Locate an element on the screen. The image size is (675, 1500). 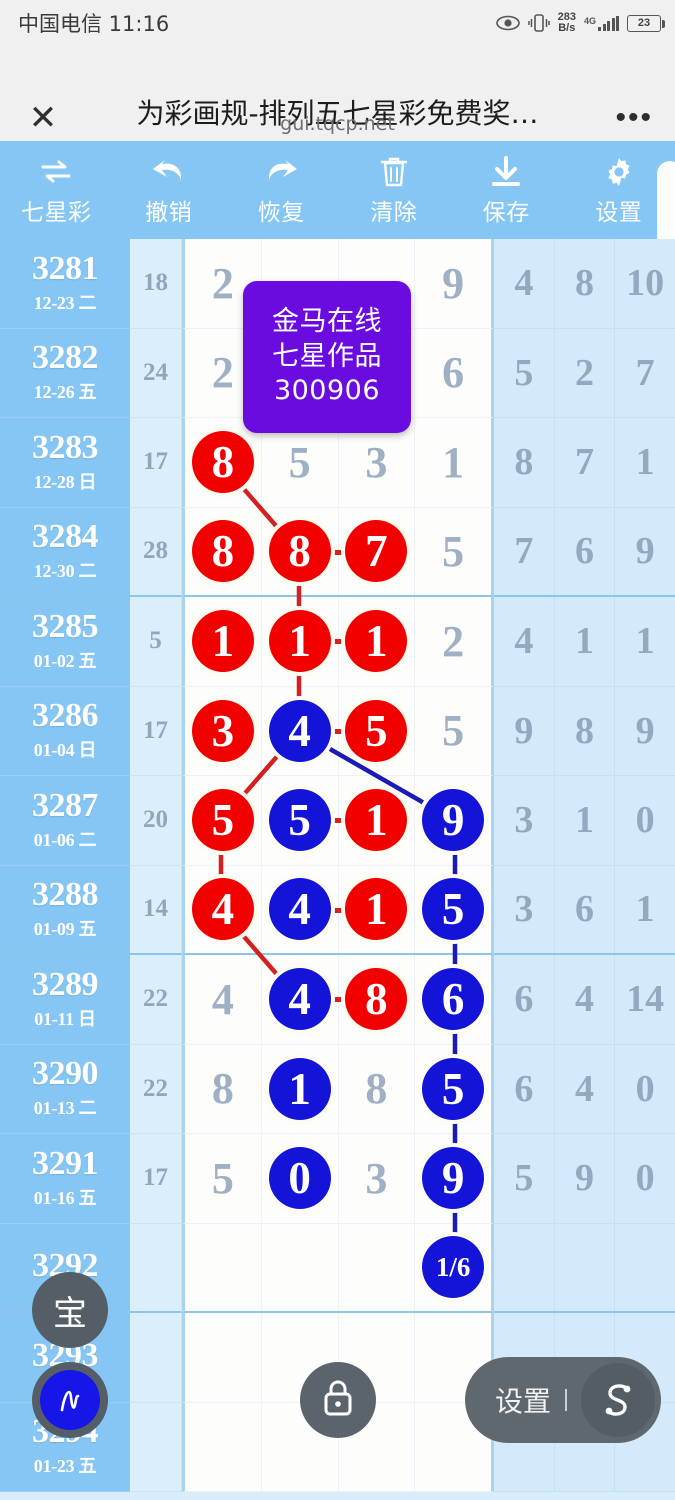
position-cell: 0 is located at coordinates (300, 1178).